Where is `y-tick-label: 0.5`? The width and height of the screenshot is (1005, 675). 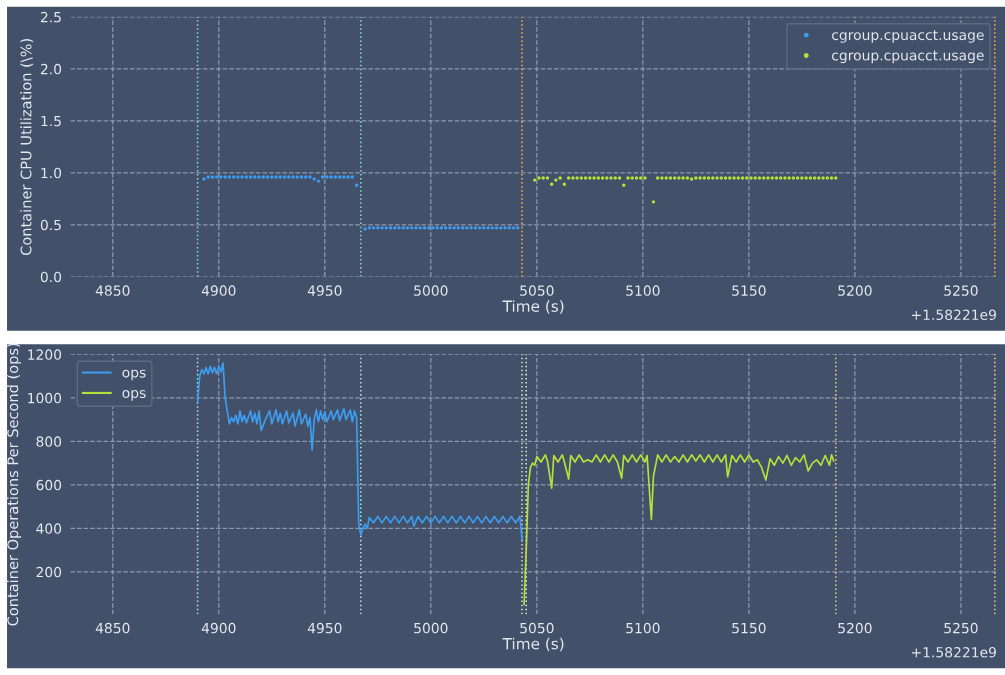
y-tick-label: 0.5 is located at coordinates (50, 225).